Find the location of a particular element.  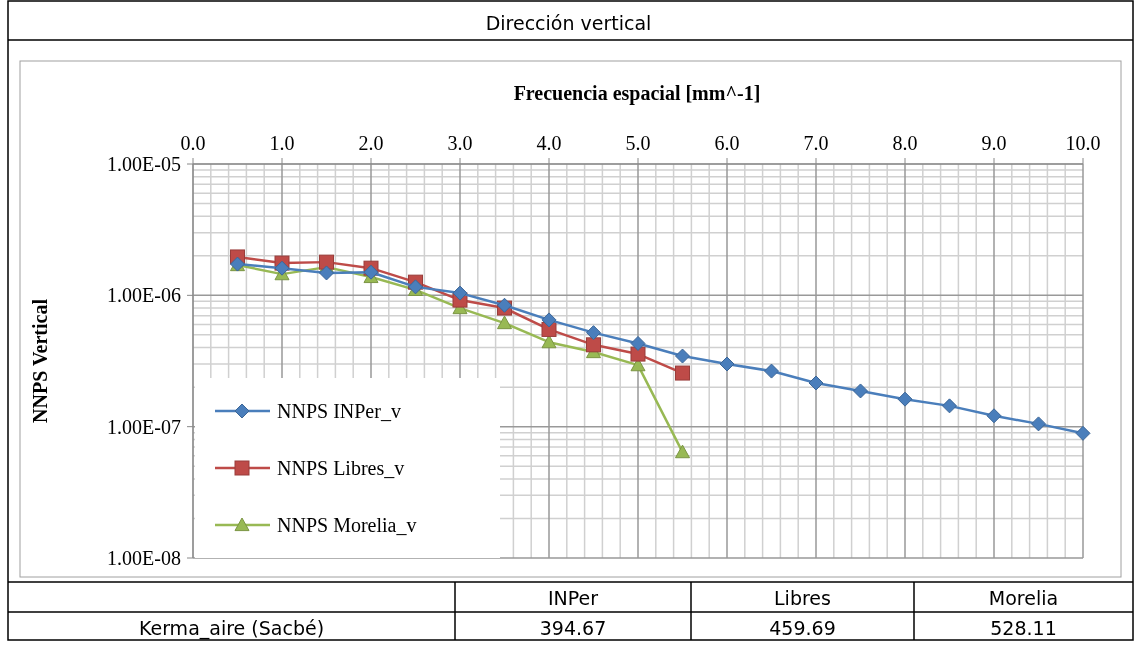

x-tick-label: 7.0 is located at coordinates (816, 143).